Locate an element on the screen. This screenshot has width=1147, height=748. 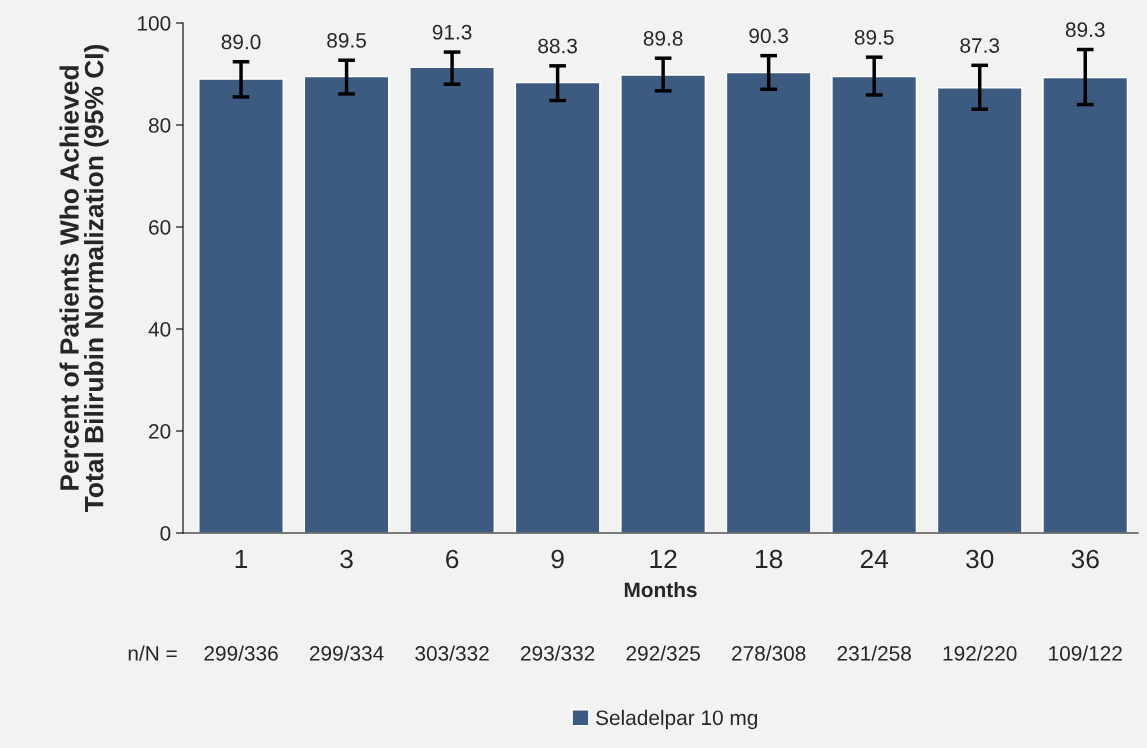
data-label: 87.3 is located at coordinates (980, 45).